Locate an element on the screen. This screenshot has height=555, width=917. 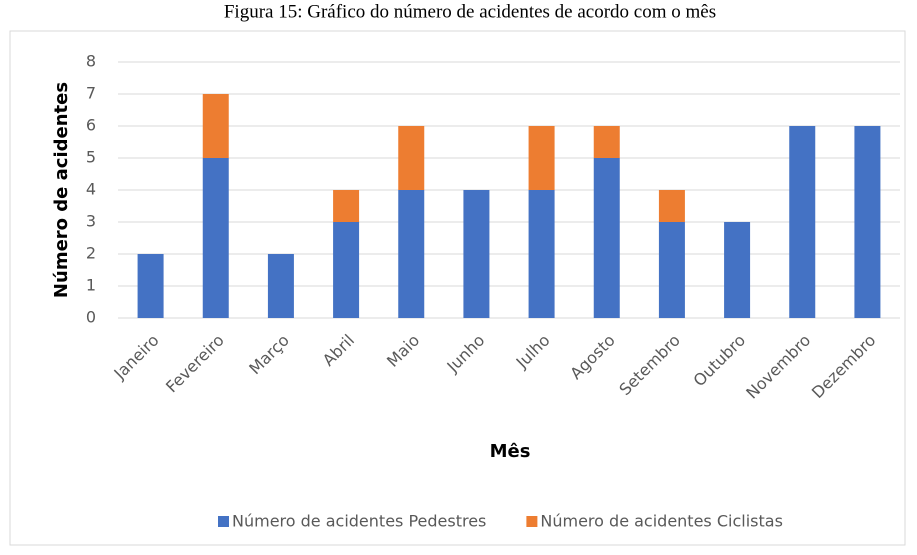
y-tick-label: 8 is located at coordinates (91, 61).